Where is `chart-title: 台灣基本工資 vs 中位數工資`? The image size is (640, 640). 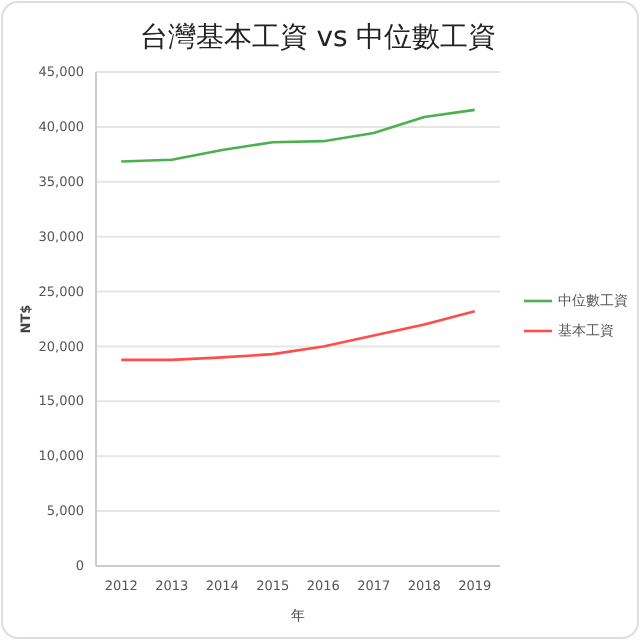
chart-title: 台灣基本工資 vs 中位數工資 is located at coordinates (318, 38).